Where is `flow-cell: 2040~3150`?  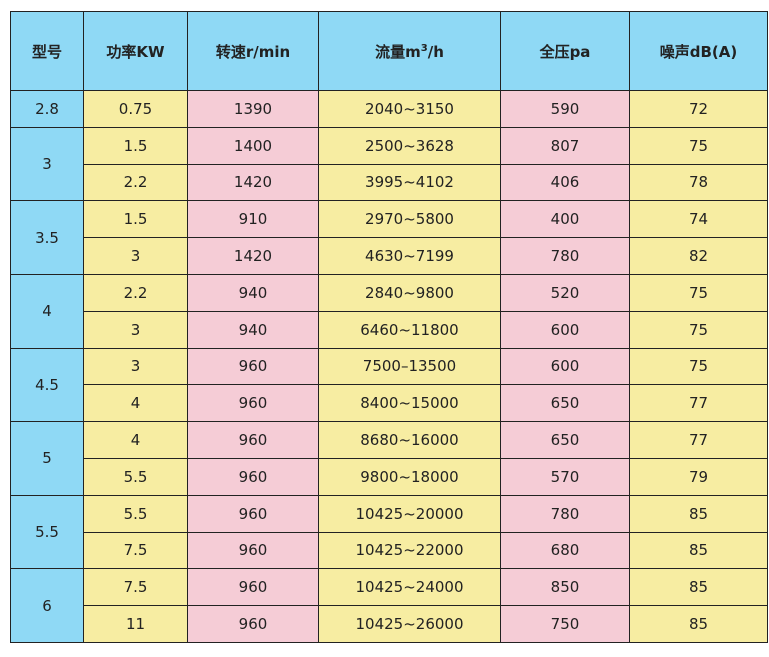
flow-cell: 2040~3150 is located at coordinates (409, 109).